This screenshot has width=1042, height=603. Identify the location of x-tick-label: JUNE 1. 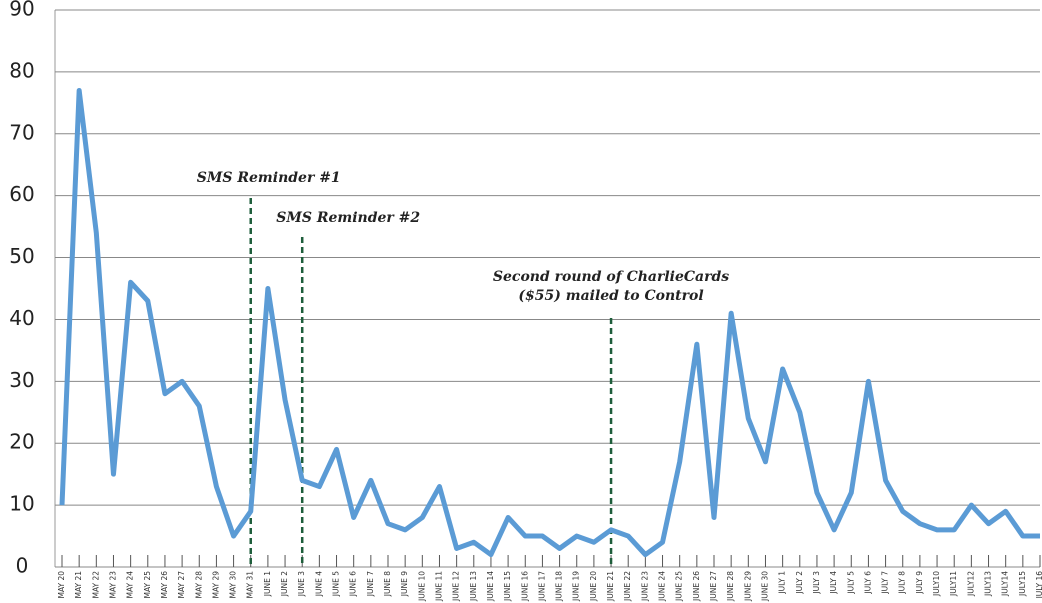
(267, 584).